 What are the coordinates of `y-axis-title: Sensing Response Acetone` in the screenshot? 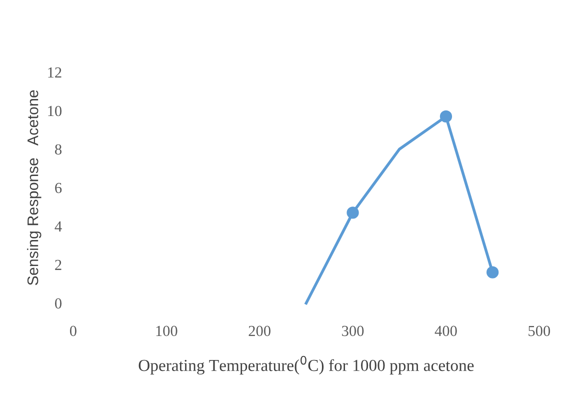 It's located at (34, 188).